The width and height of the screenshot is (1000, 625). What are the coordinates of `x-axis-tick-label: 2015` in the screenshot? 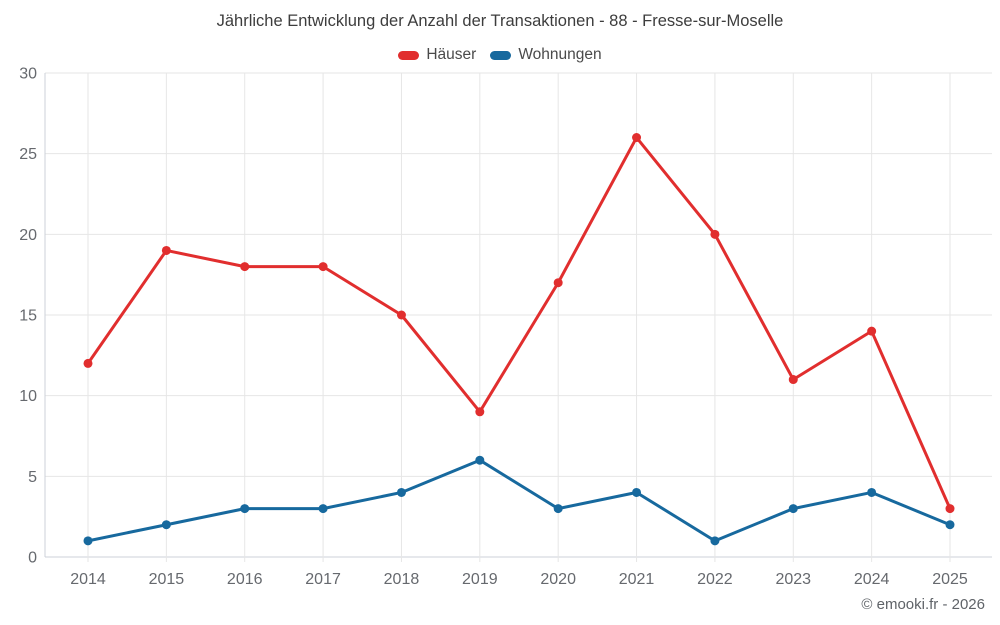 It's located at (167, 579).